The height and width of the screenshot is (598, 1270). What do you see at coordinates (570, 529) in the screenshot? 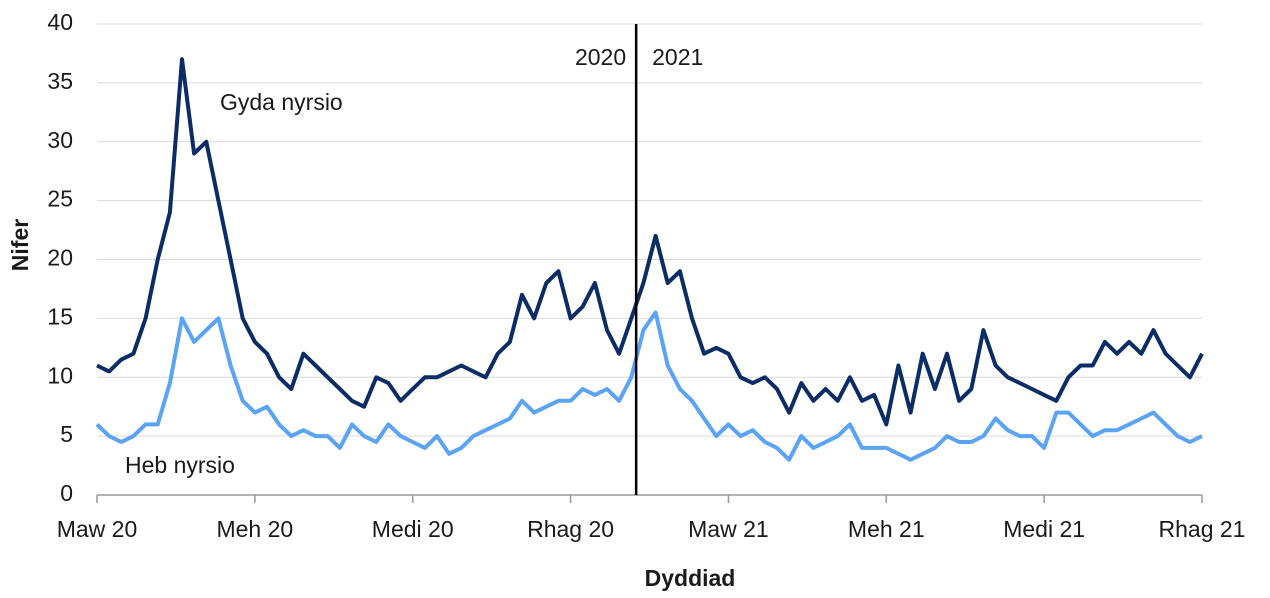
I see `x-tick-label: Rhag 20` at bounding box center [570, 529].